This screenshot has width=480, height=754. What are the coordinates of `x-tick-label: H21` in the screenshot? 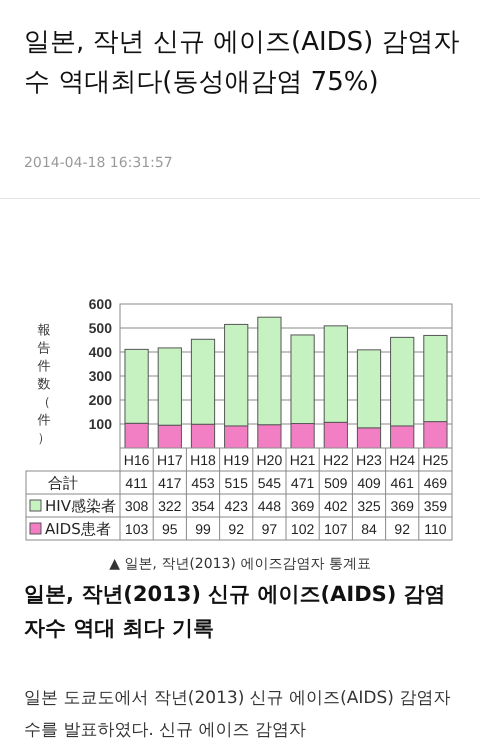 It's located at (303, 460).